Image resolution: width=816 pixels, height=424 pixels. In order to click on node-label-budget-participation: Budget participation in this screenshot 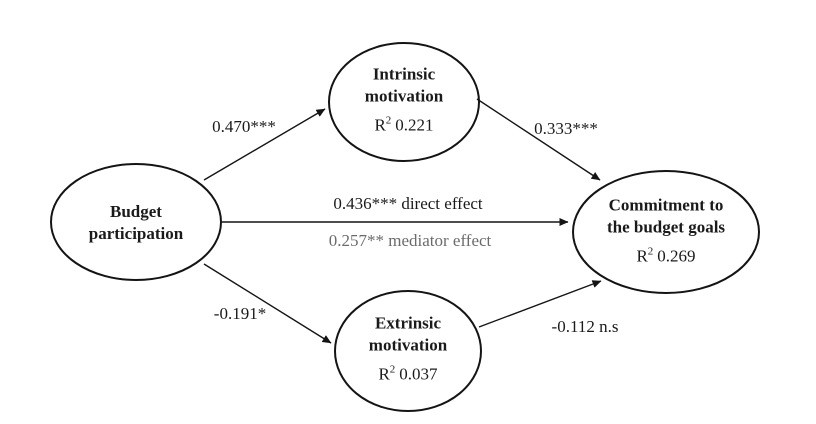, I will do `click(136, 223)`.